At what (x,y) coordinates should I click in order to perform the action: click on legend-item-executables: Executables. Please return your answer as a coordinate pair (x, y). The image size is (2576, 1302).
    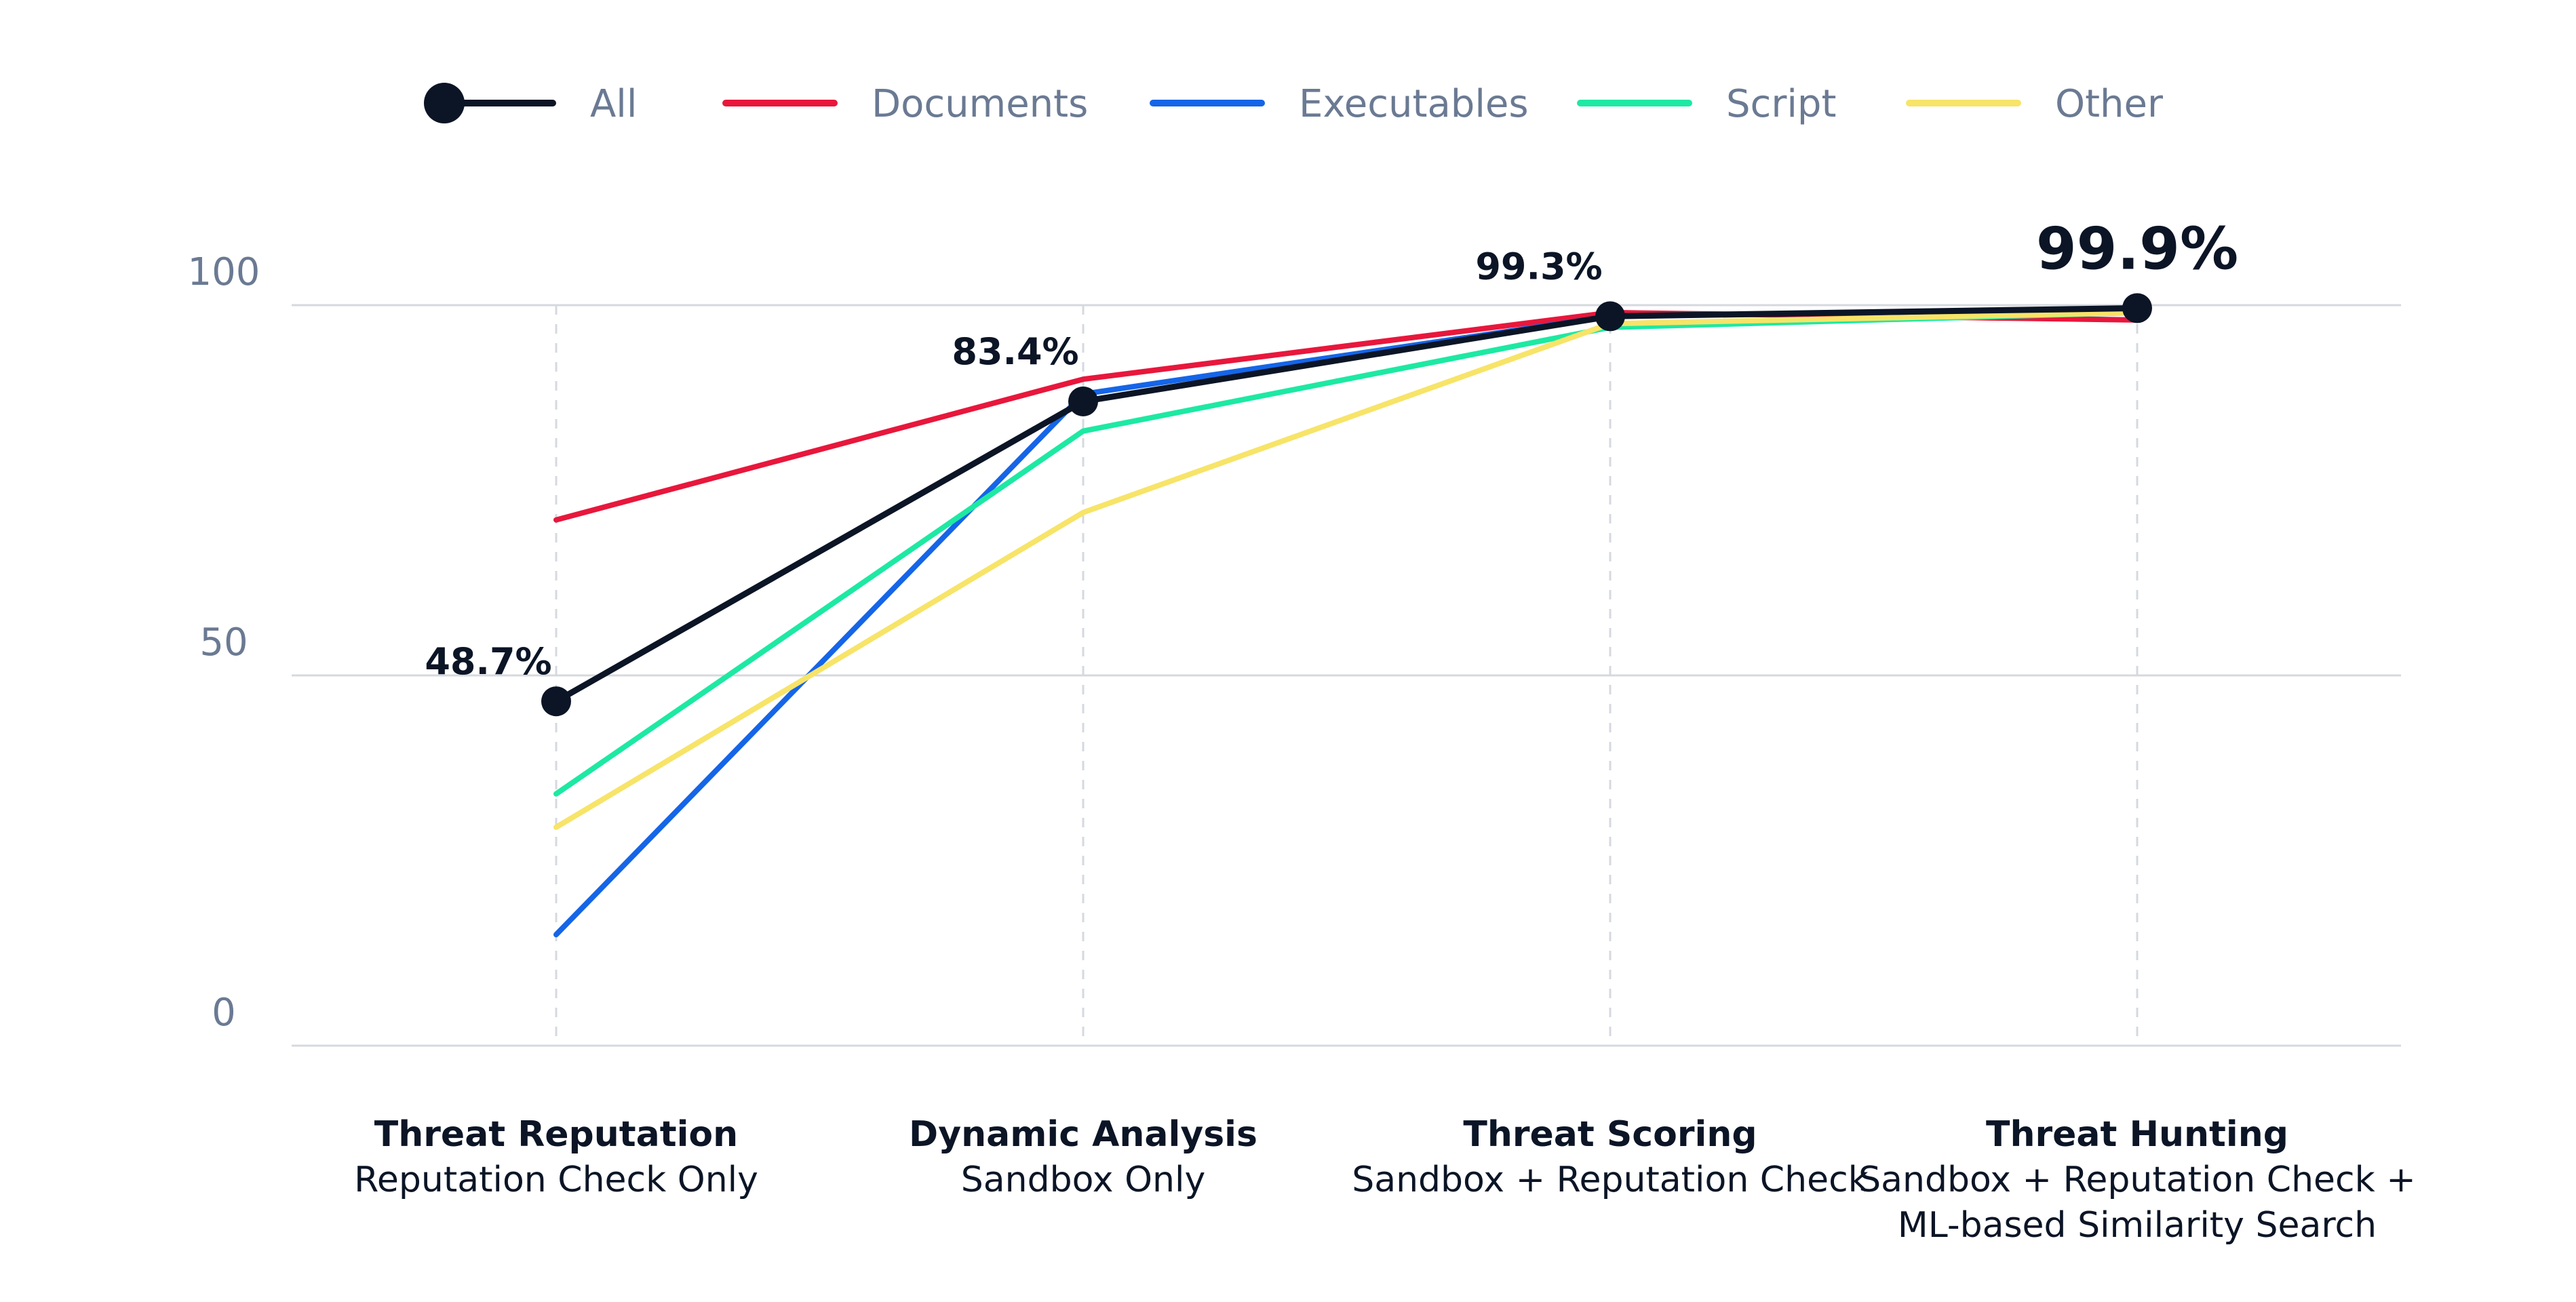
    Looking at the image, I should click on (1339, 104).